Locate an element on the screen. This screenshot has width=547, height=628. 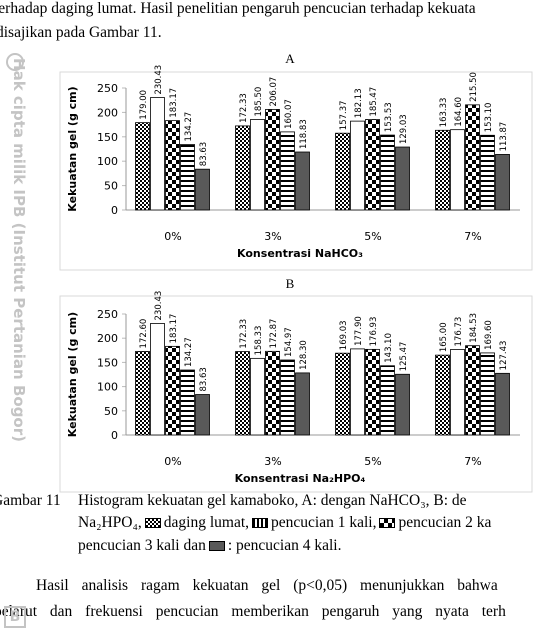
value-label: 160.07 is located at coordinates (289, 114).